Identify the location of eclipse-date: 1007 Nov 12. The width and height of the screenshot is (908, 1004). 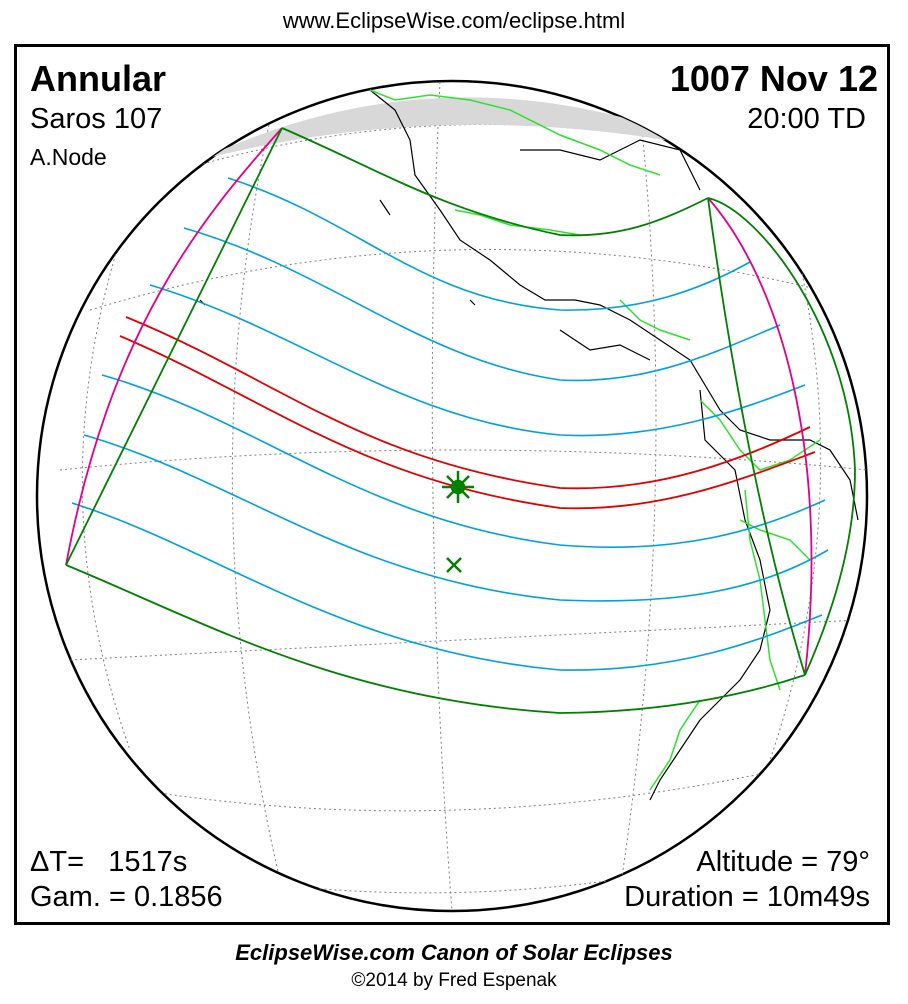
(773, 78).